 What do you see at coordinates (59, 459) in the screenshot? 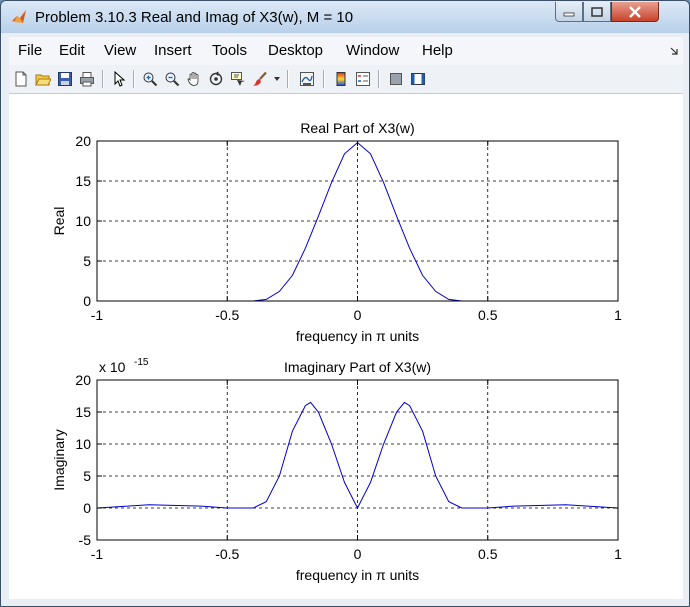
I see `y-axis-label: Imaginary` at bounding box center [59, 459].